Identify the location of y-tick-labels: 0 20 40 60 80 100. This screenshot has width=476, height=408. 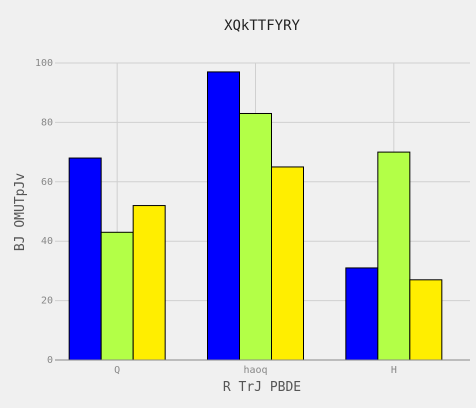
(44, 212).